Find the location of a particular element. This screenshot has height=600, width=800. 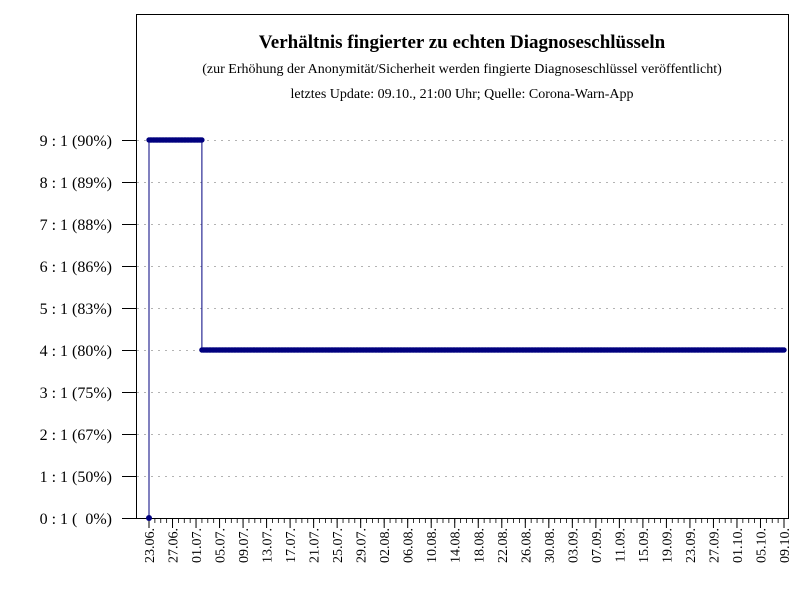

y-tick-label: 3 : 1 (75%) is located at coordinates (76, 393).